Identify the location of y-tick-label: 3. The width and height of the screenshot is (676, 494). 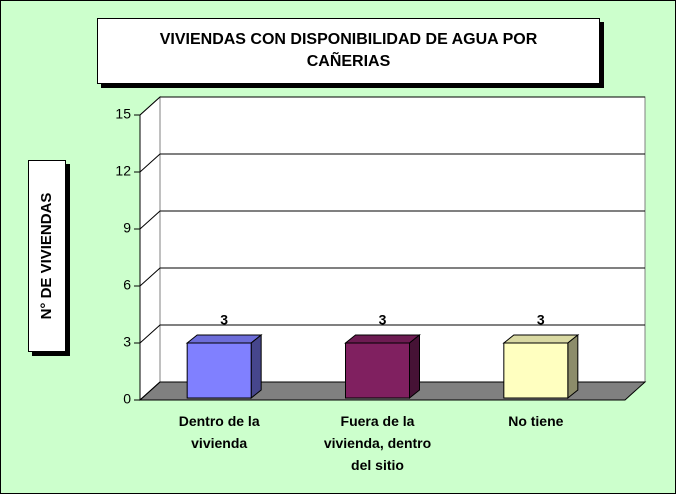
(127, 342).